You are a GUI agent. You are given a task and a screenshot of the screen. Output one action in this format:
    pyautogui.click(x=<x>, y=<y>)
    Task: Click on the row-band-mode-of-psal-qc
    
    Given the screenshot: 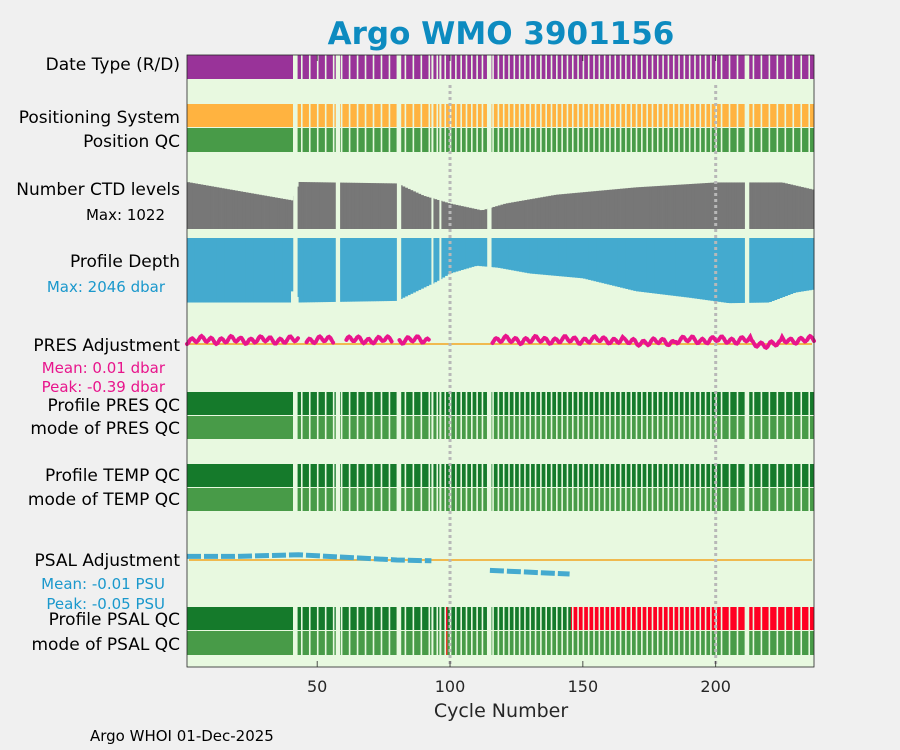 What is the action you would take?
    pyautogui.click(x=500, y=643)
    